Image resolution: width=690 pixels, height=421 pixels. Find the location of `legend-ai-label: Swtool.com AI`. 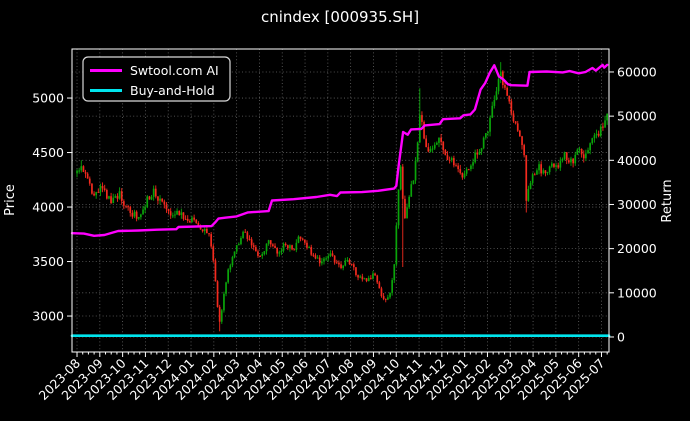

legend-ai-label: Swtool.com AI is located at coordinates (174, 70).